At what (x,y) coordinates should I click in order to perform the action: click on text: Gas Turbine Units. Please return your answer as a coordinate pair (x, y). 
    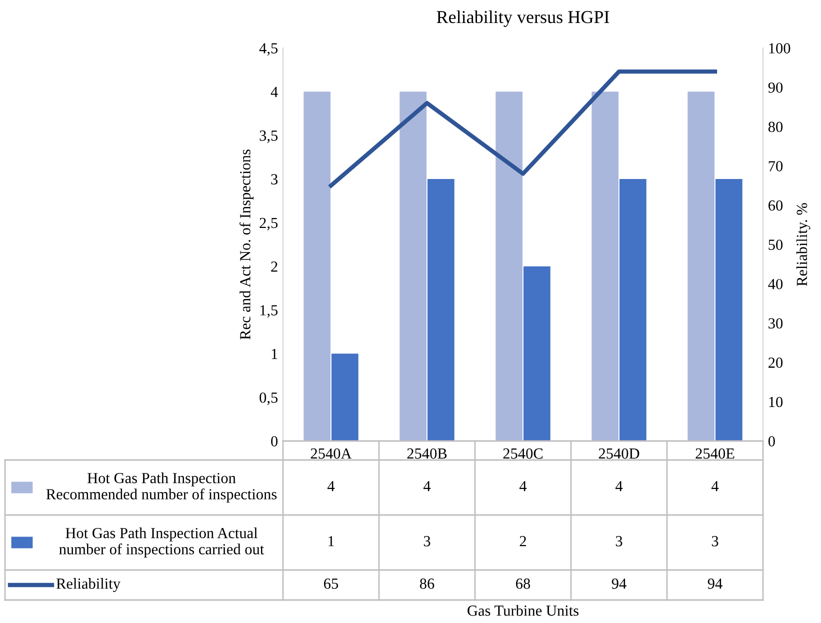
    Looking at the image, I should click on (523, 610).